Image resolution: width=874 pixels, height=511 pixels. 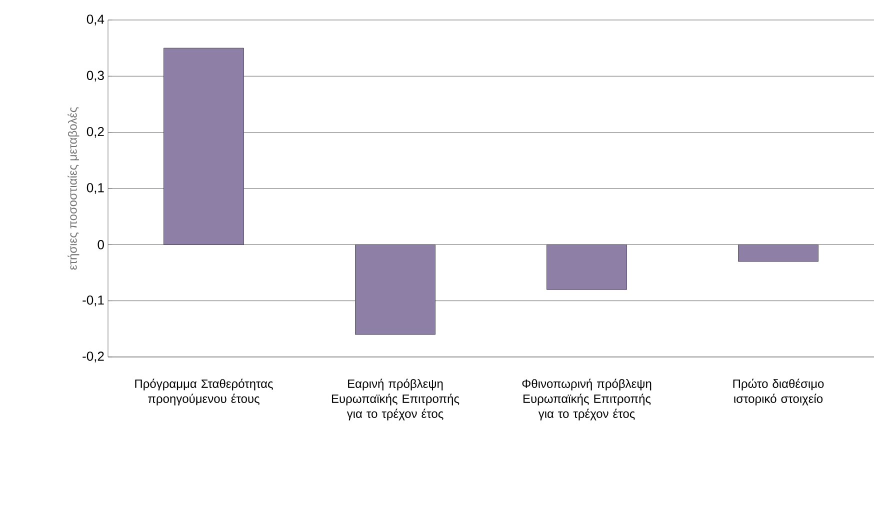 I want to click on x-tick-label: Πρώτο διαθέσιμο ιστορικό στοιχείο, so click(x=778, y=392).